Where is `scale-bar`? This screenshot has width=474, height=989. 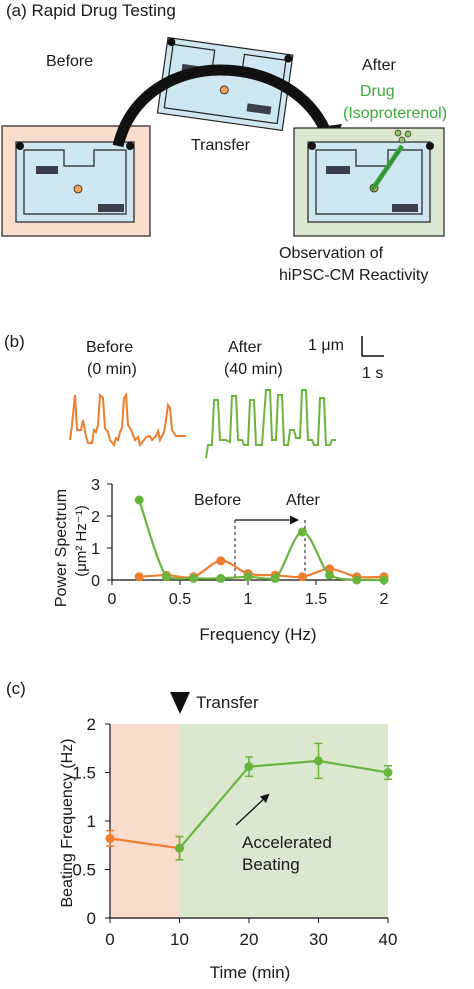
scale-bar is located at coordinates (372, 346).